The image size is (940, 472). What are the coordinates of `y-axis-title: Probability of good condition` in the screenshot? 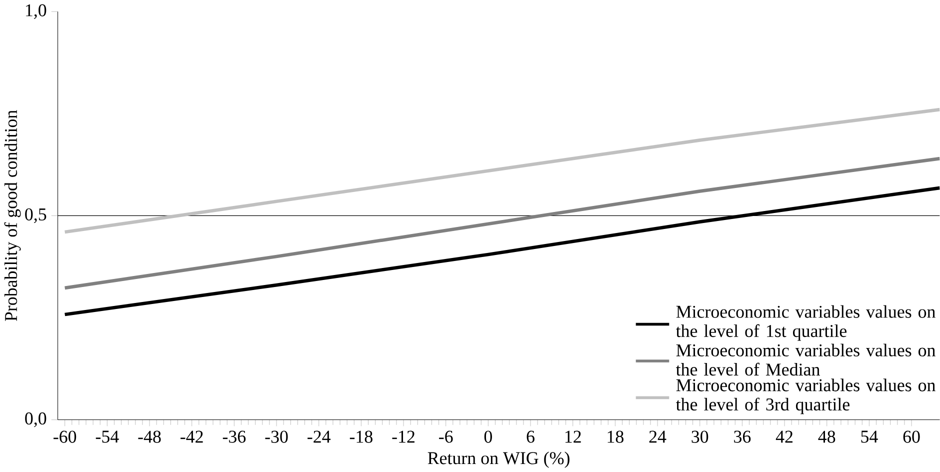 It's located at (12, 215).